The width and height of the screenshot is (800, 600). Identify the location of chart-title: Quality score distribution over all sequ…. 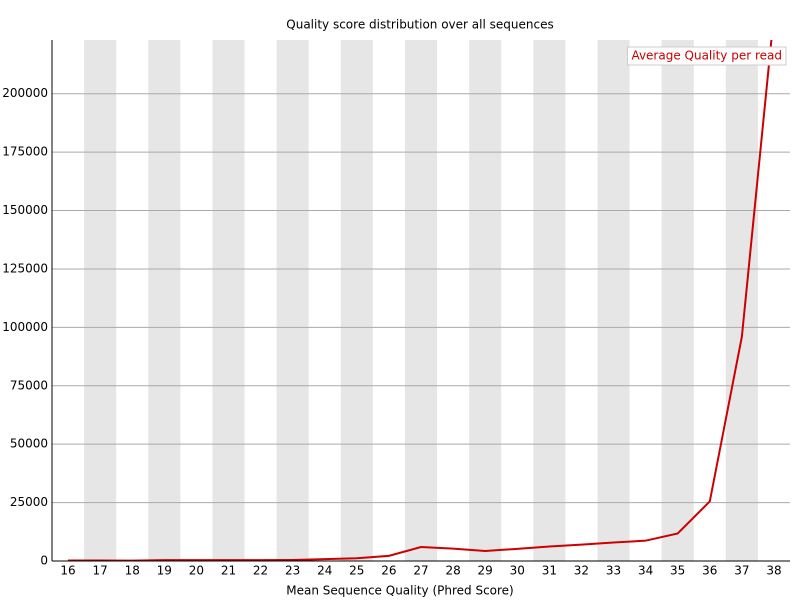
(419, 25).